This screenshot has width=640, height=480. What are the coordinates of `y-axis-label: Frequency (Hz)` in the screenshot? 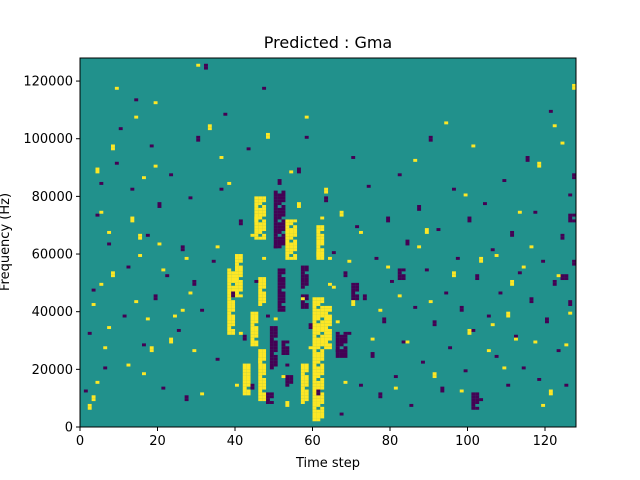 It's located at (6, 242).